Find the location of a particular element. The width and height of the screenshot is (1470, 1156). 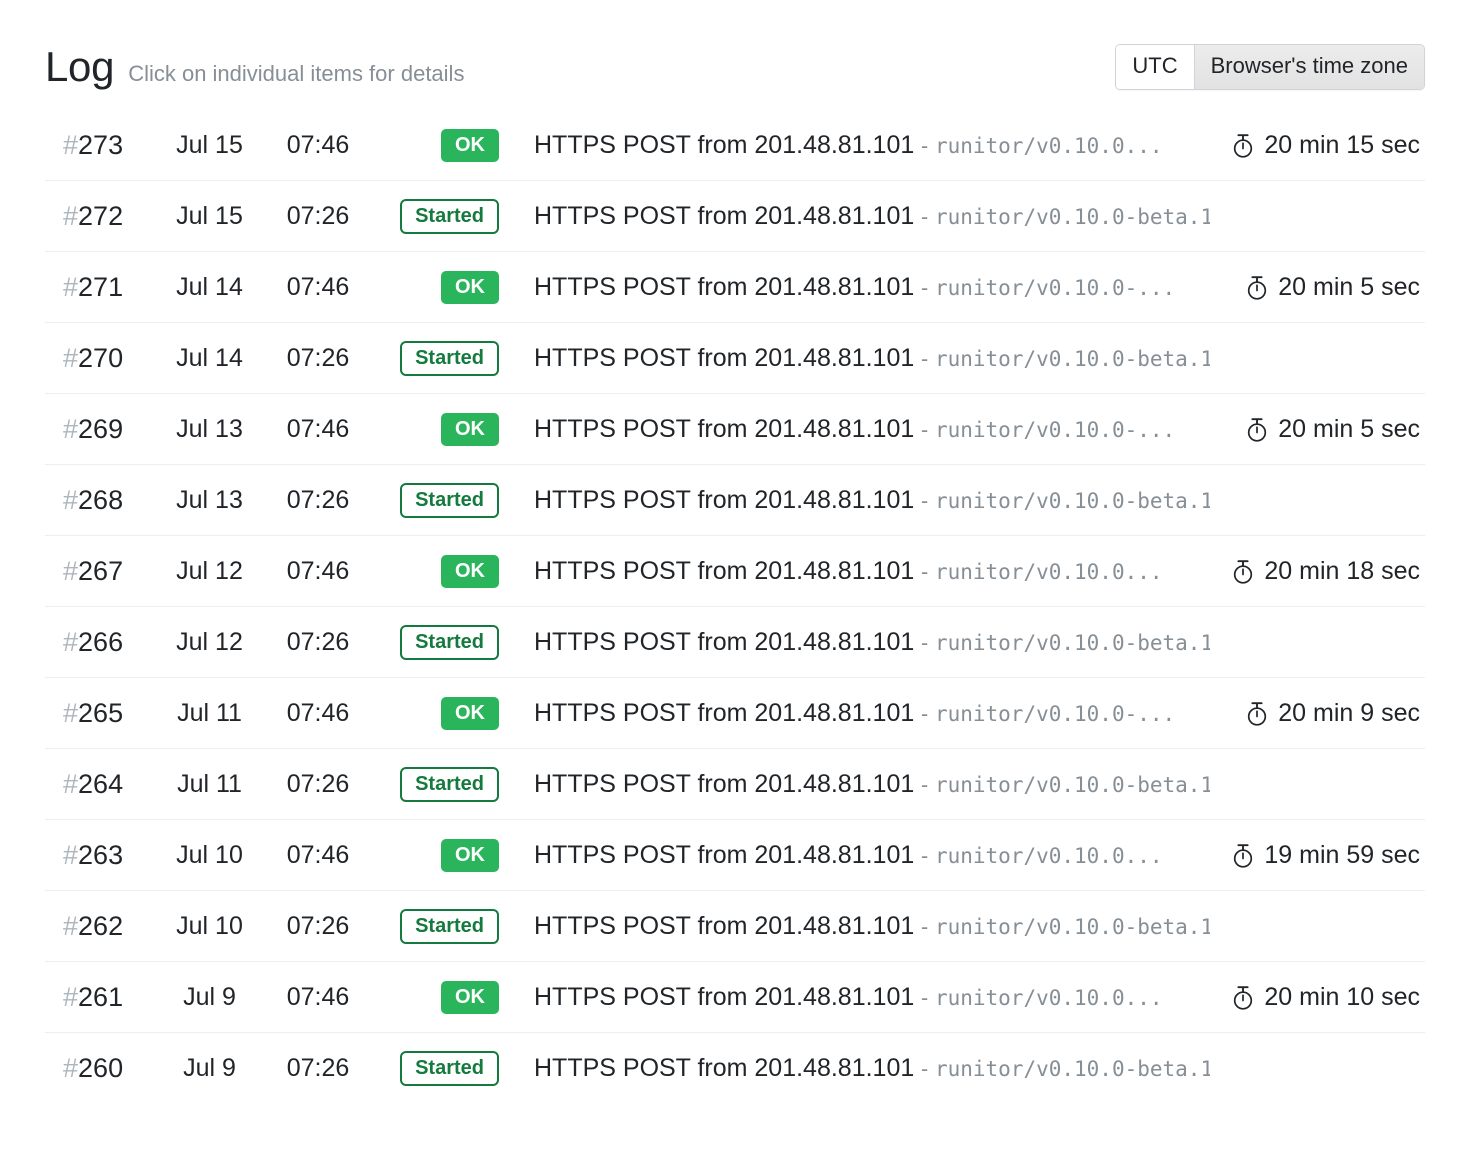

page-title: Log is located at coordinates (80, 66).